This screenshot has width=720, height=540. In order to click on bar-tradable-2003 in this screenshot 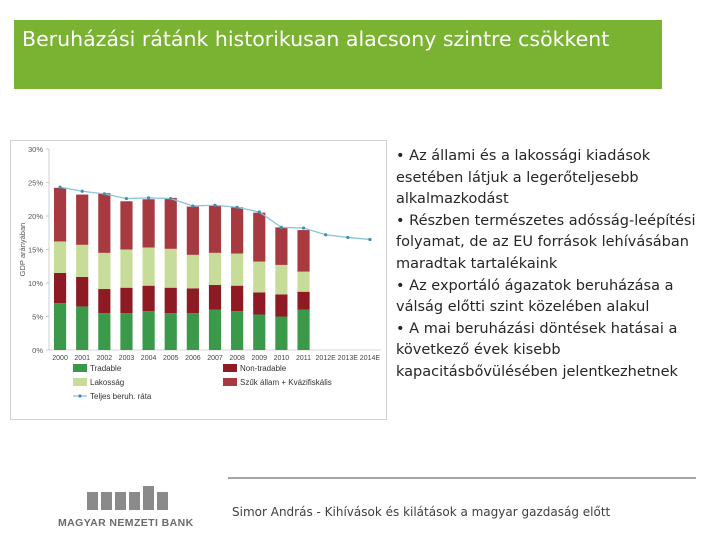, I will do `click(126, 331)`.